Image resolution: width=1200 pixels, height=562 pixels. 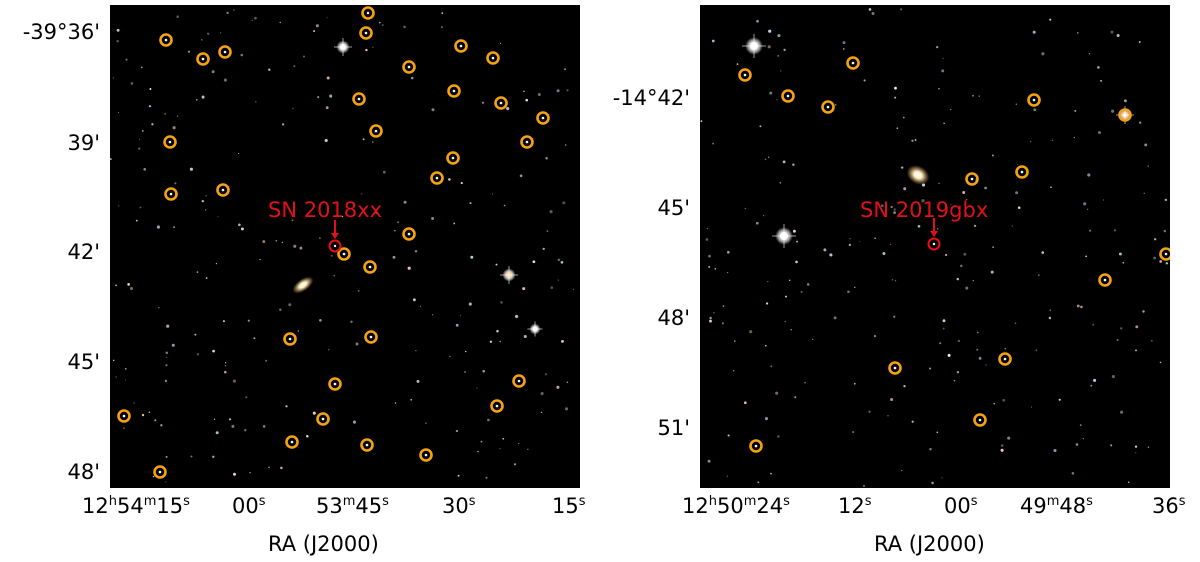 What do you see at coordinates (136, 506) in the screenshot?
I see `ra-tick-left-0: 12h54m15s` at bounding box center [136, 506].